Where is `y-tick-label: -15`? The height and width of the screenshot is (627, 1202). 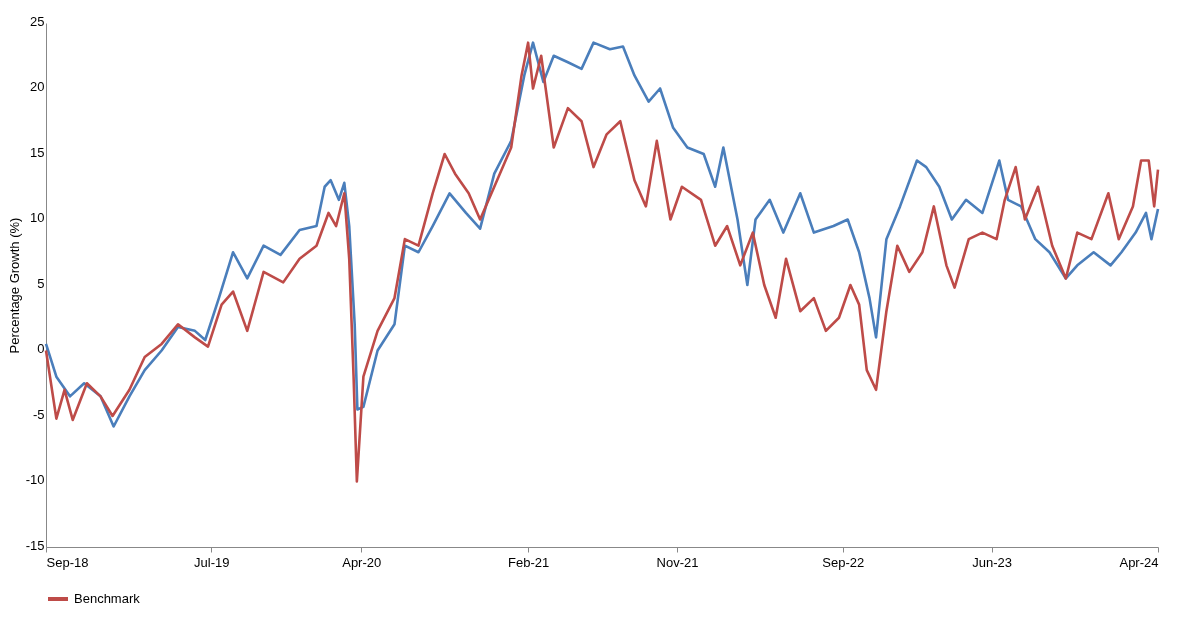
y-tick-label: -15 is located at coordinates (35, 545).